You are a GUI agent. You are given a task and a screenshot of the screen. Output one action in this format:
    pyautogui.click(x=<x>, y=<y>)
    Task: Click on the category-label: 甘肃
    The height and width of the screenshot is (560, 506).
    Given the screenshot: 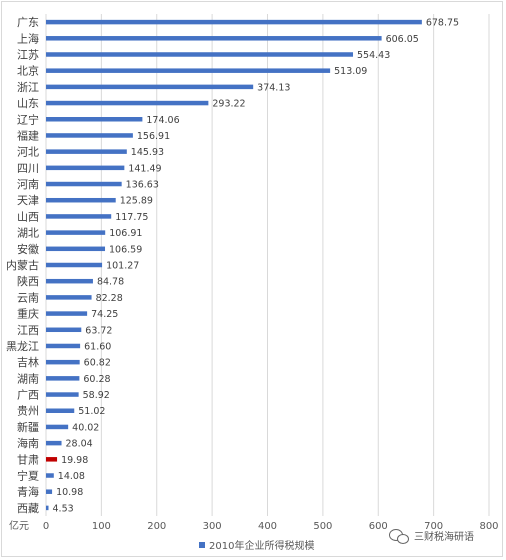 What is the action you would take?
    pyautogui.click(x=28, y=459)
    